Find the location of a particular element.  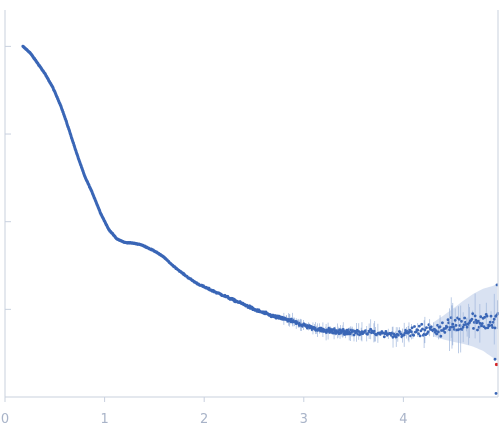

outlier-point is located at coordinates (496, 364).